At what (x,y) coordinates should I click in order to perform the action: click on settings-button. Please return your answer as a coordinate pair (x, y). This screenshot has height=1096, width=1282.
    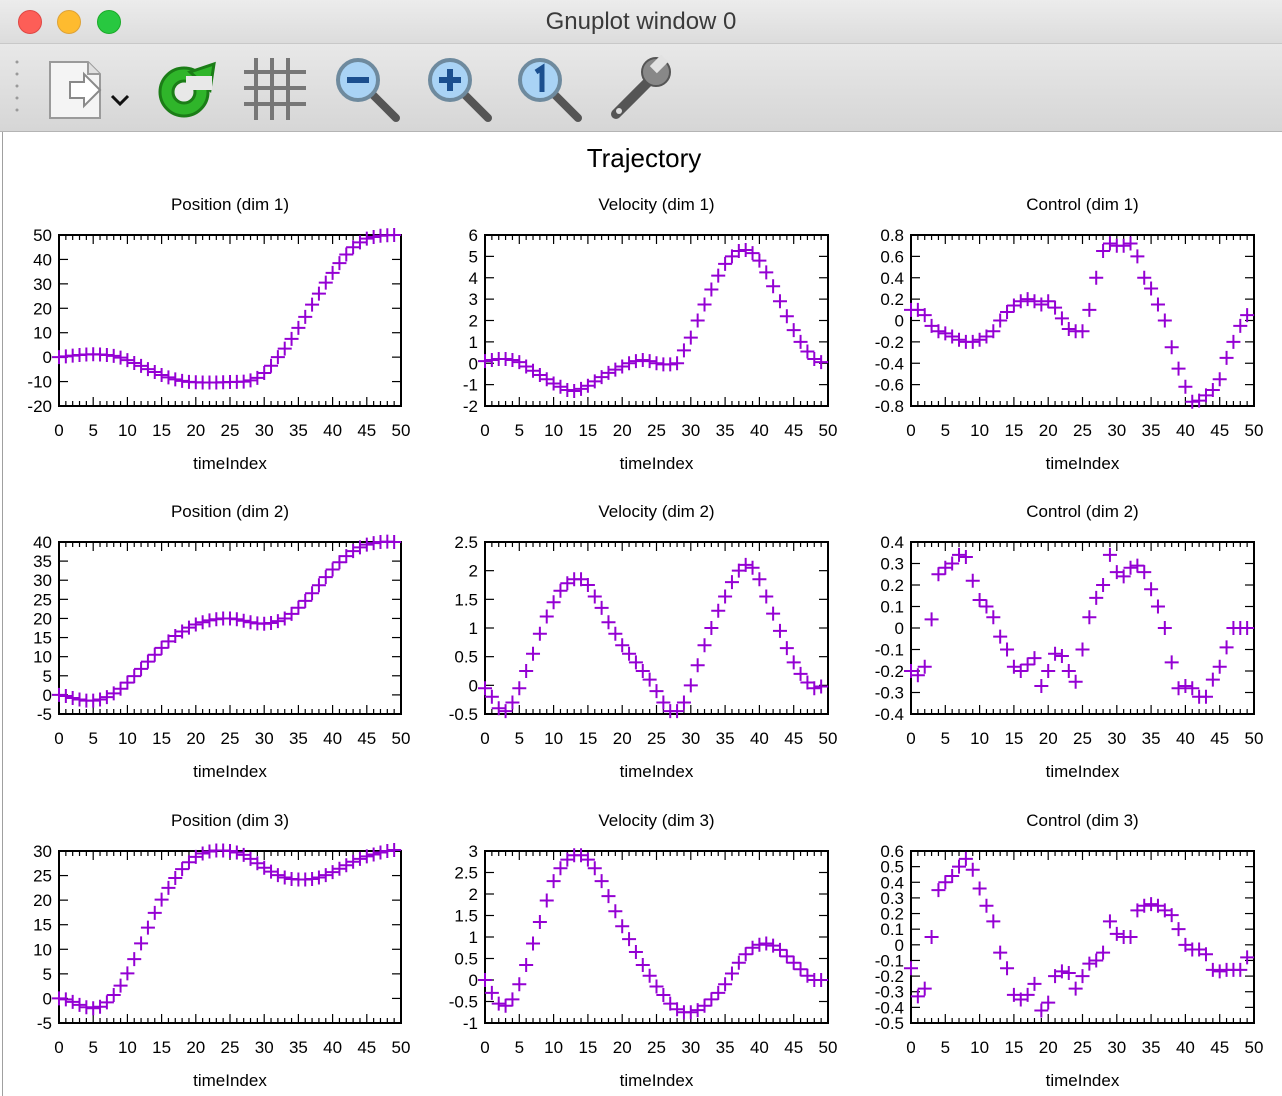
    Looking at the image, I should click on (640, 88).